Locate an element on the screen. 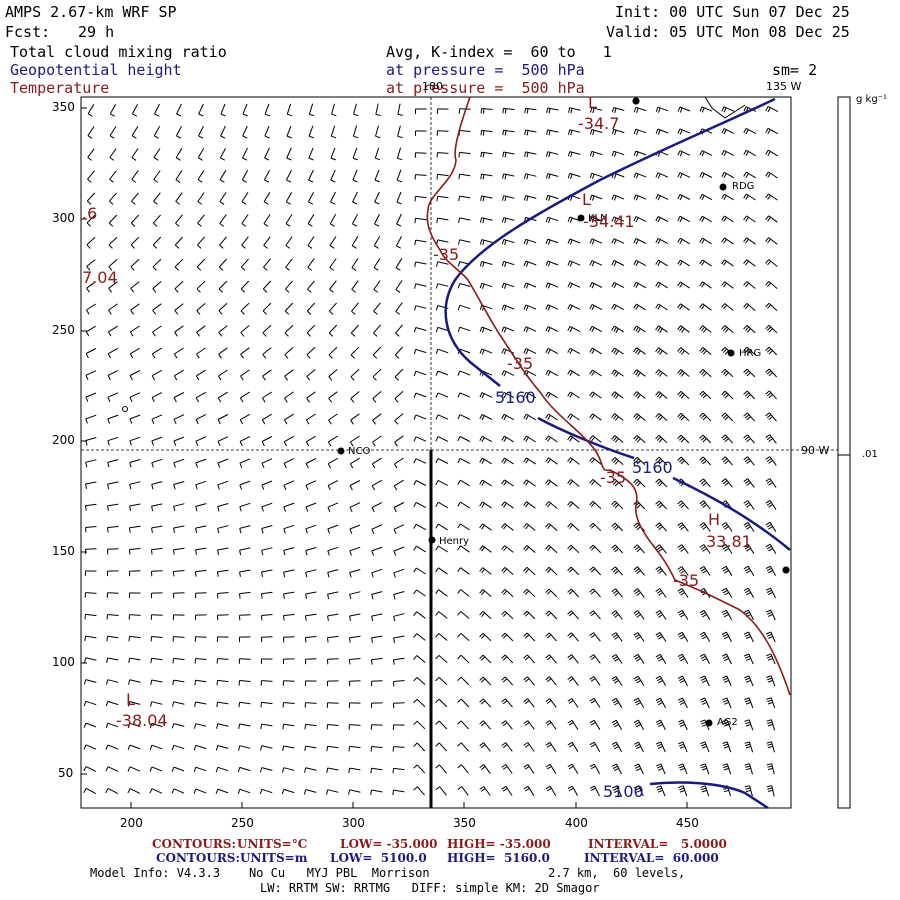  extremum-low-kln: L is located at coordinates (586, 199).